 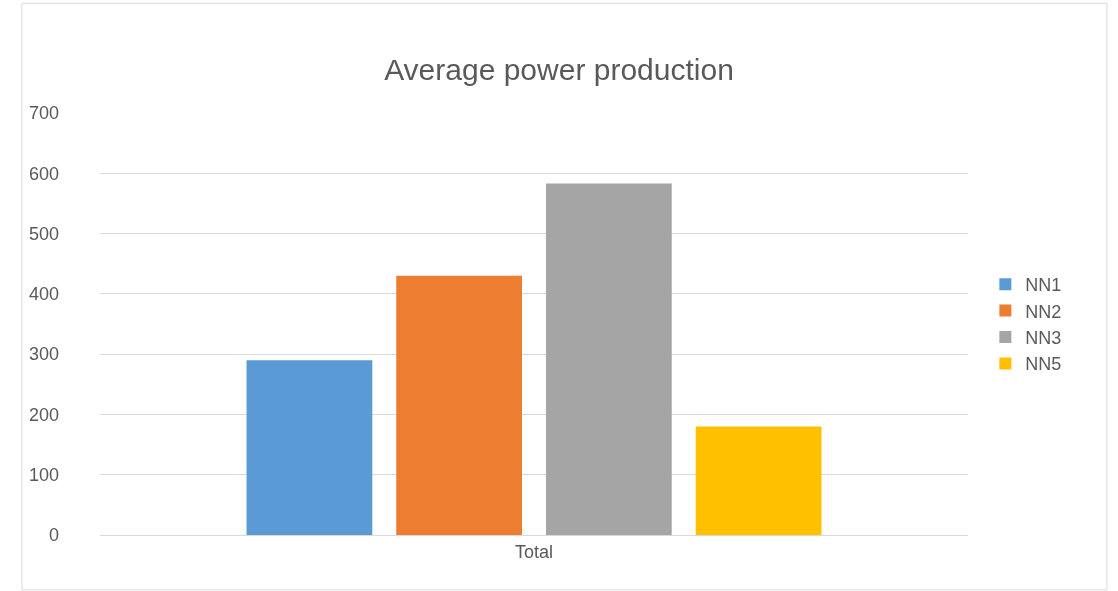 I want to click on legend-label: NN3, so click(x=1043, y=338).